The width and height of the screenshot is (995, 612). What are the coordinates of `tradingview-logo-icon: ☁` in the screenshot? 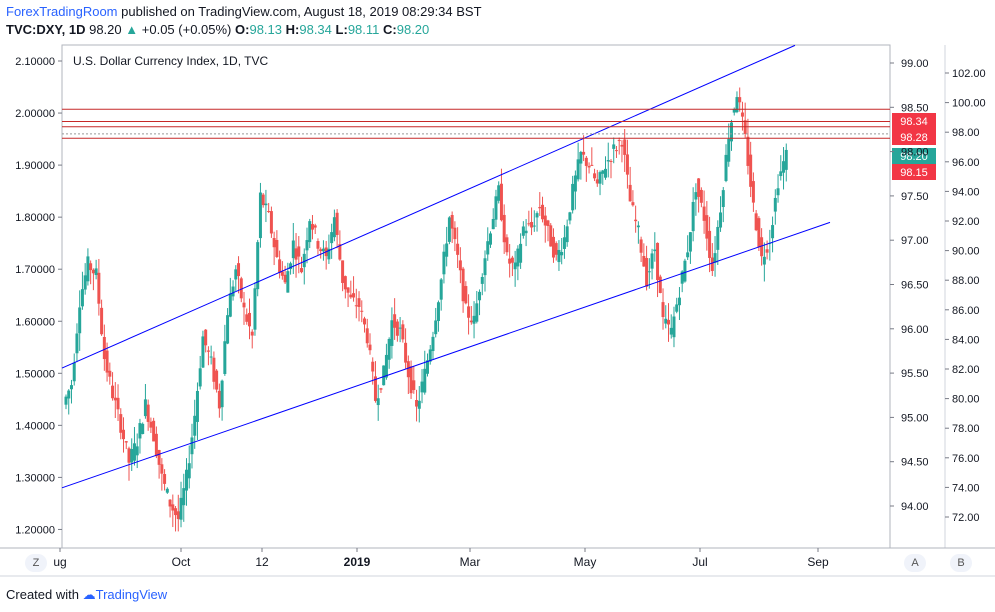 It's located at (89, 594).